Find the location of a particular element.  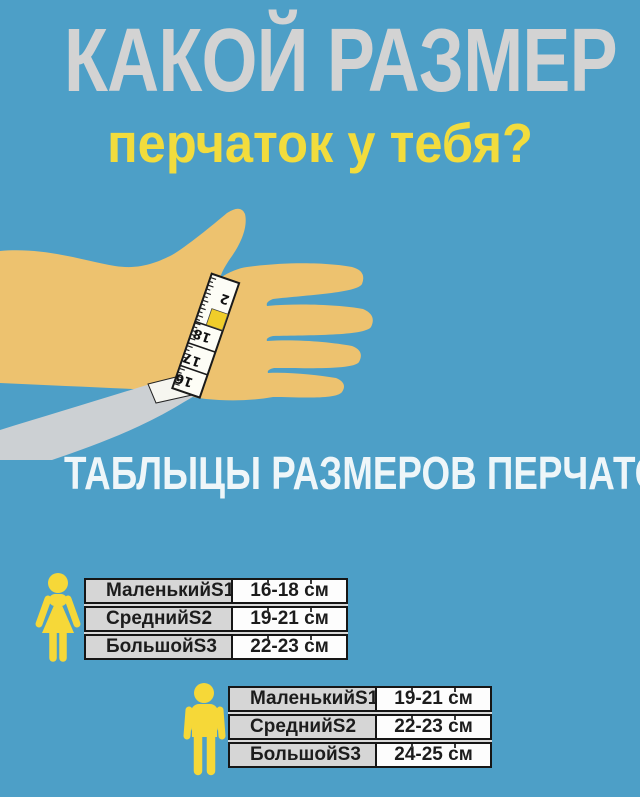

man-icon is located at coordinates (204, 729).